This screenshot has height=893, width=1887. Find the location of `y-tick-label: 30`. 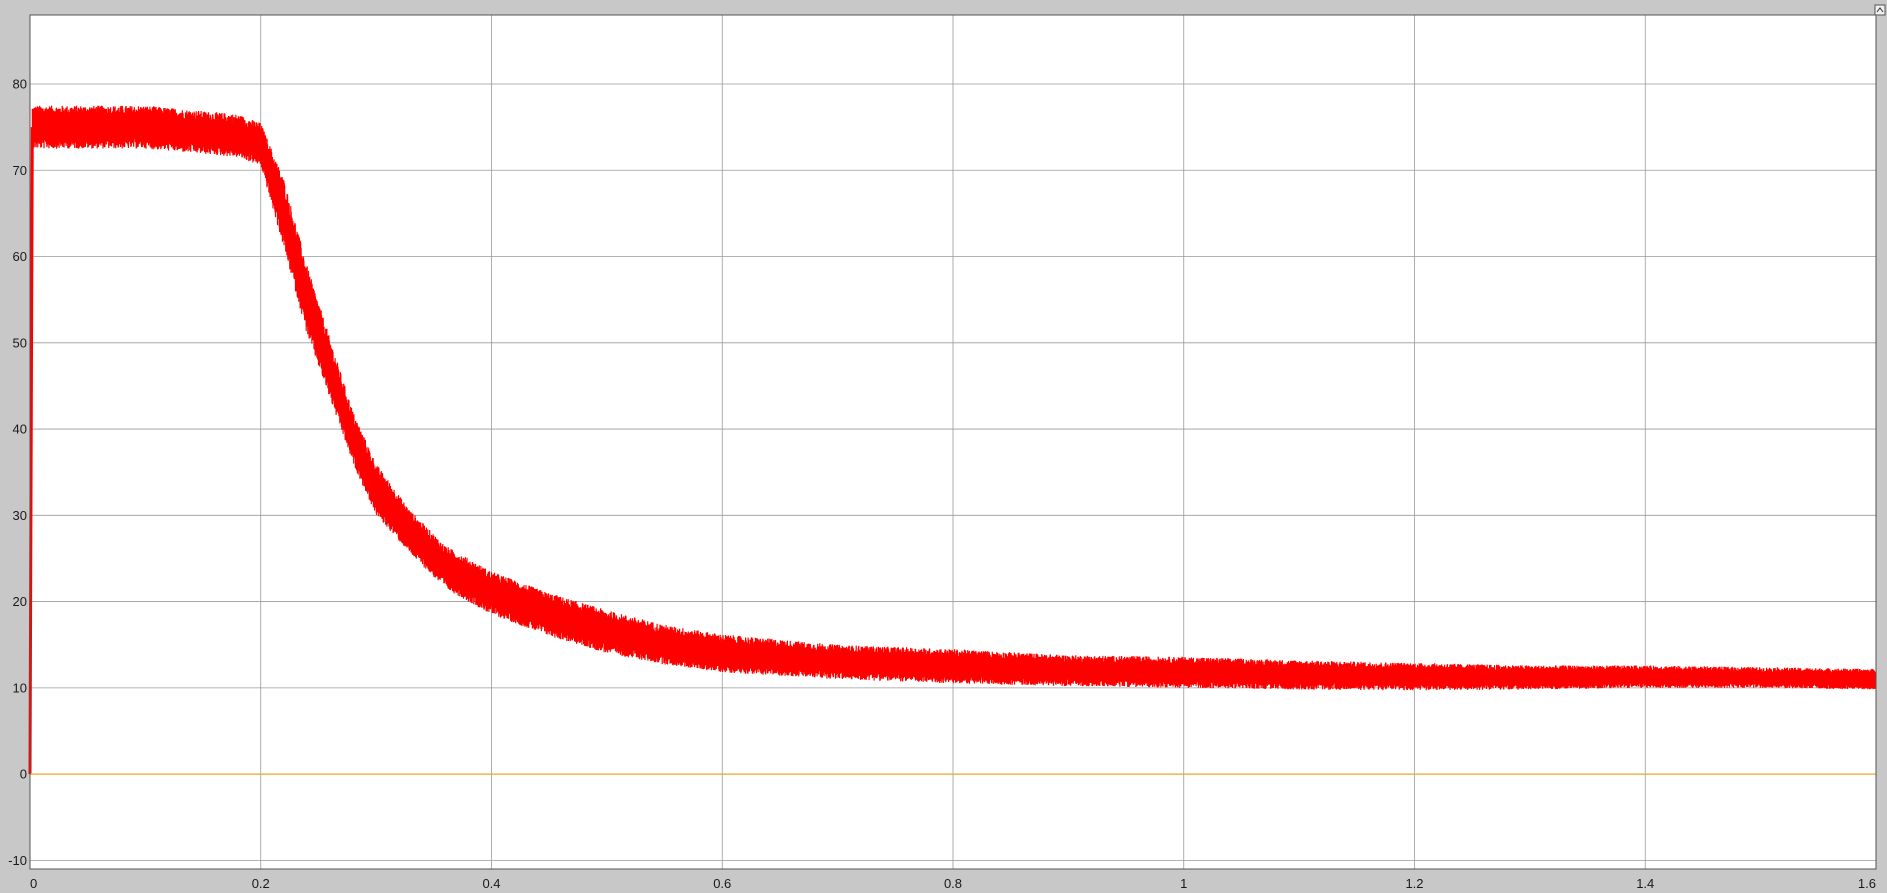

y-tick-label: 30 is located at coordinates (20, 515).